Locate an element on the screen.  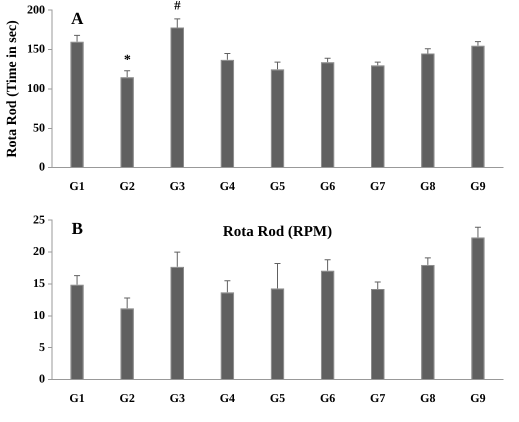
y-tick-label: 5 is located at coordinates (42, 347).